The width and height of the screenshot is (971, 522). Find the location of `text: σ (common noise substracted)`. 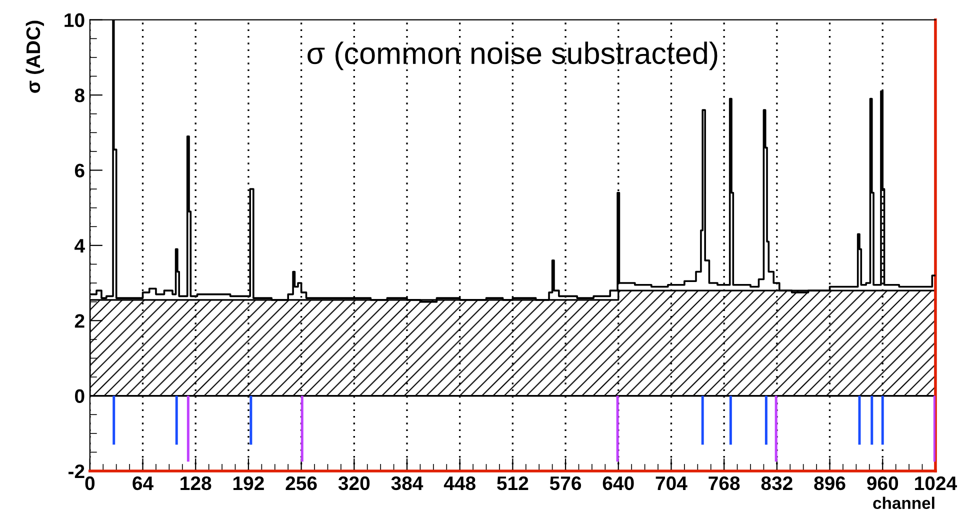

text: σ (common noise substracted) is located at coordinates (513, 56).